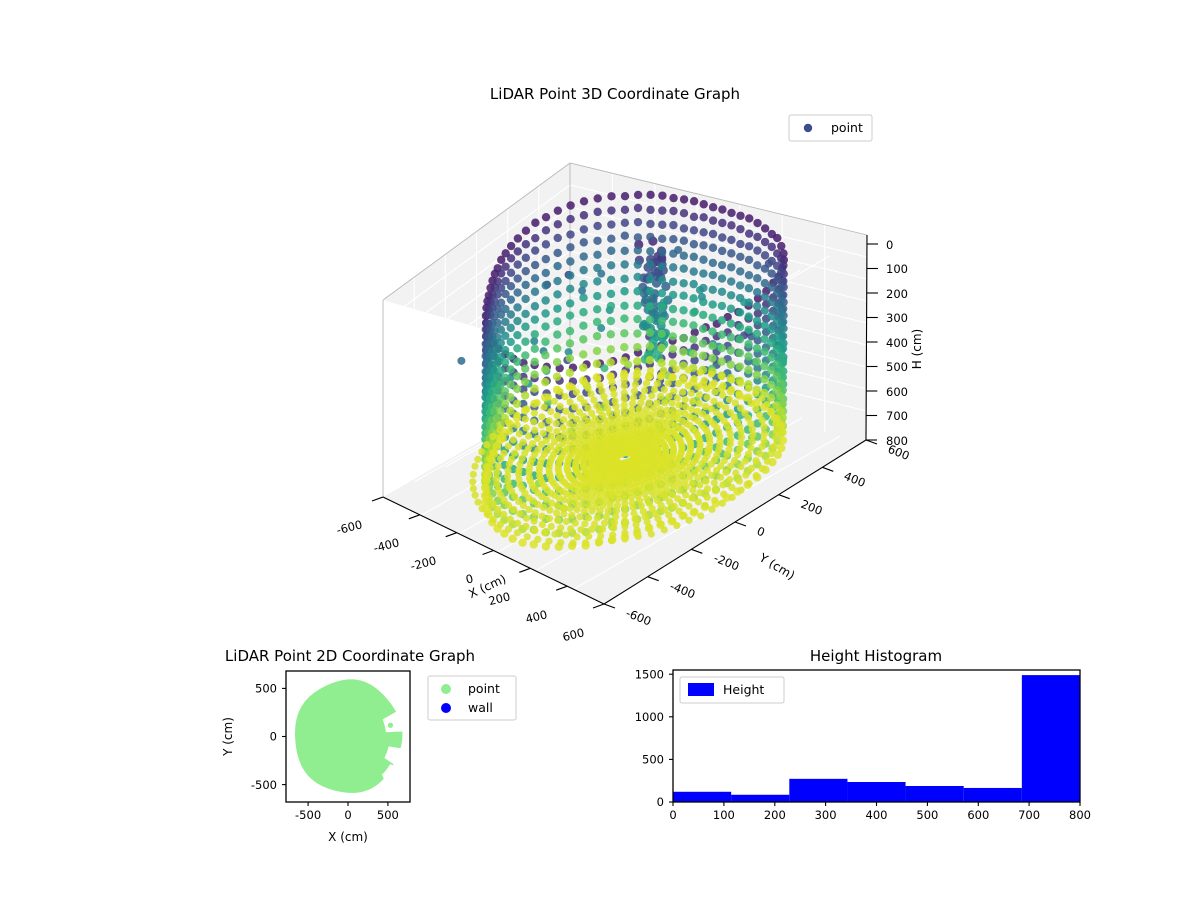  Describe the element at coordinates (1029, 815) in the screenshot. I see `x-tick-label: 700` at that location.